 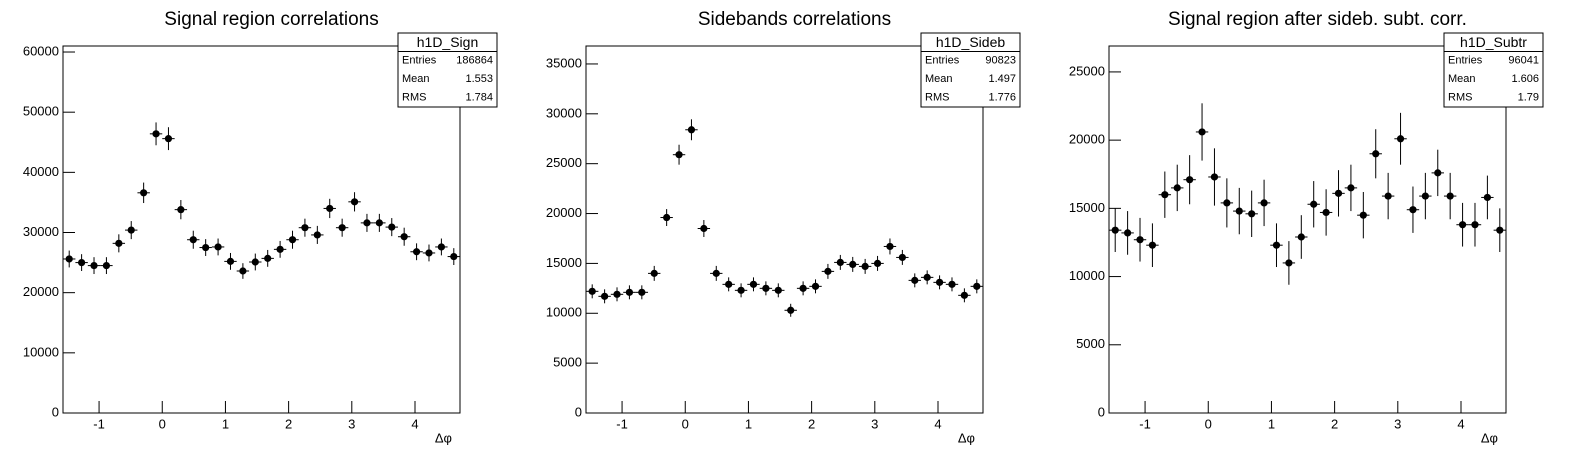 I want to click on stats-value: 186864, so click(x=474, y=61).